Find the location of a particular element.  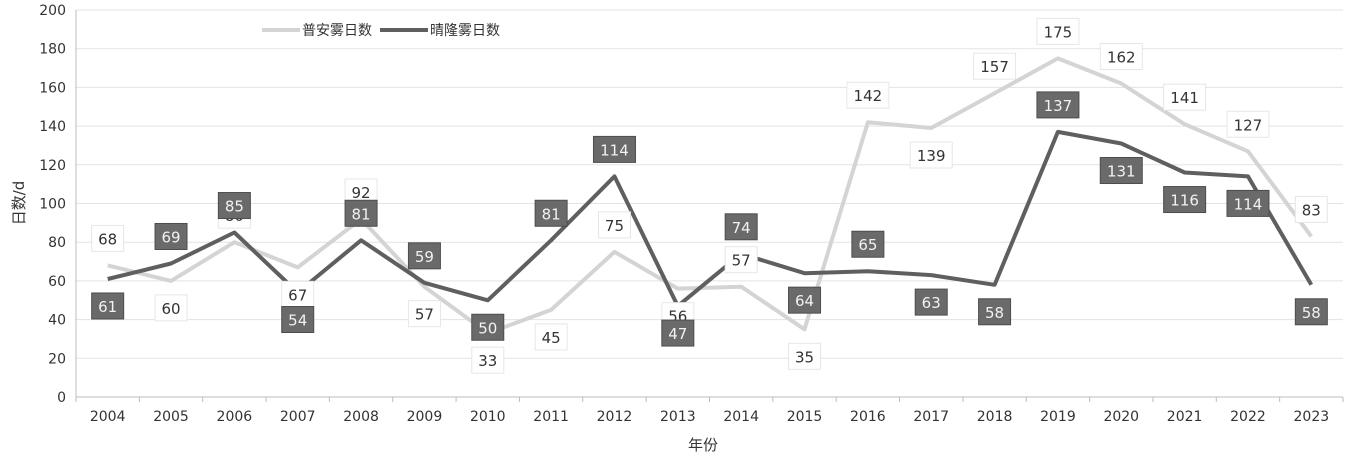

x-tick-label: 2008 is located at coordinates (361, 417).